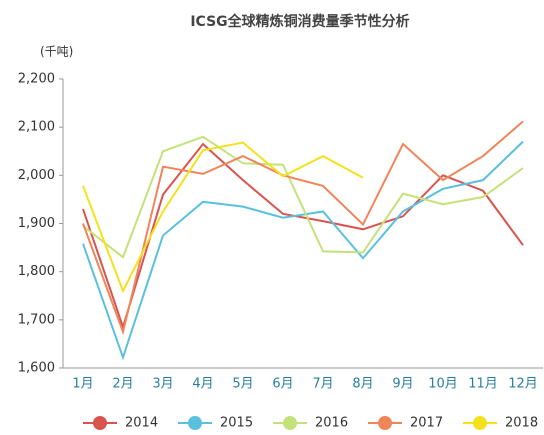 The width and height of the screenshot is (544, 435). I want to click on chart-title: ICSG全球精炼铜消费量季节性分析, so click(299, 21).